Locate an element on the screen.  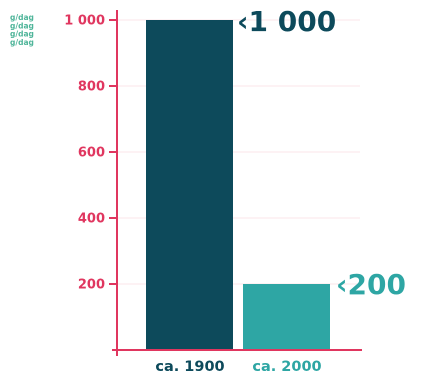
x-category-label: ca. 2000 is located at coordinates (286, 367).